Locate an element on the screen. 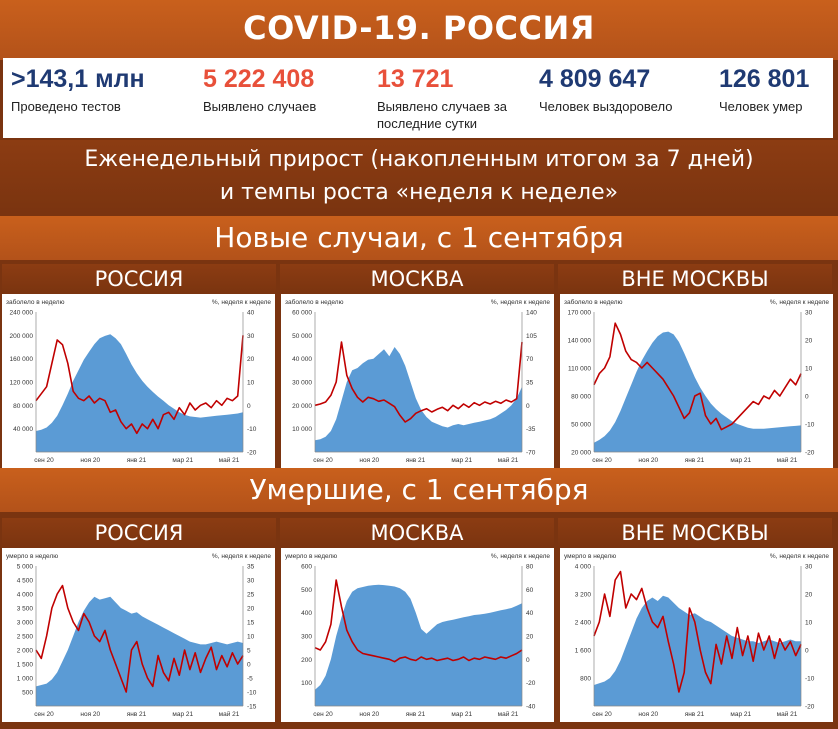  deaths-moscow-header: МОСКВА is located at coordinates (417, 533).